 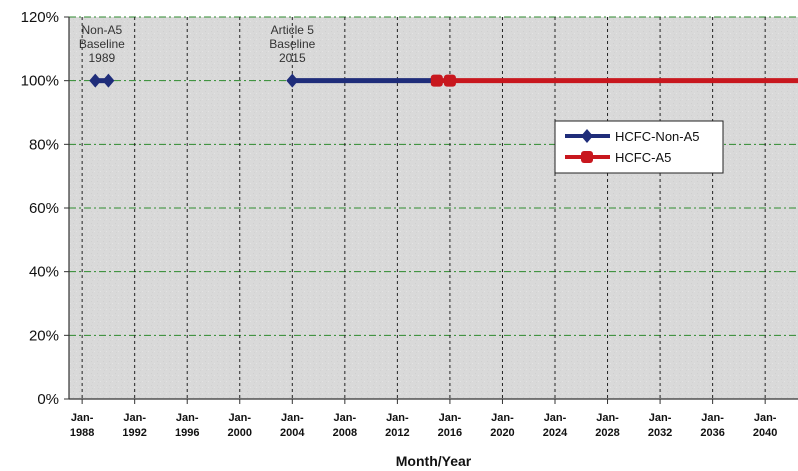 I want to click on y-tick-label: 80%, so click(x=44, y=144).